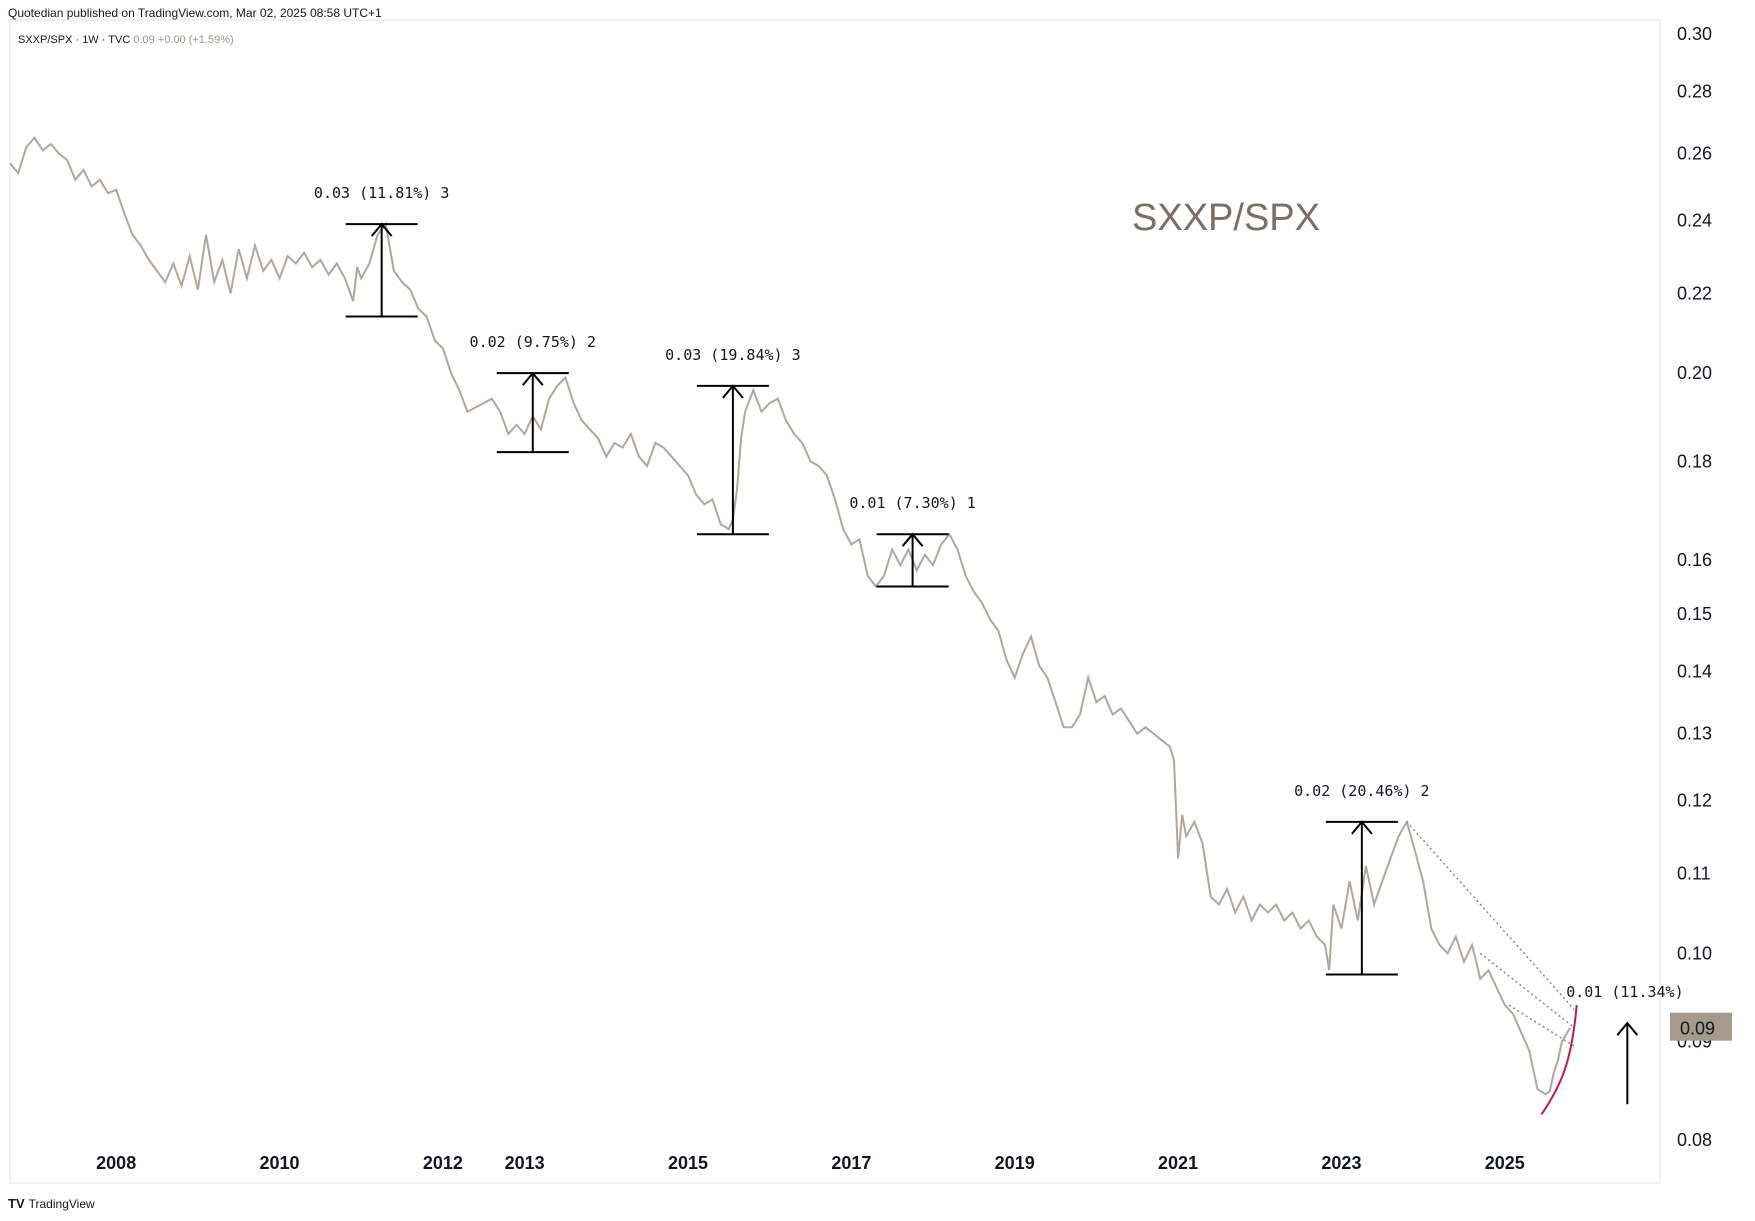 The image size is (1755, 1221). Describe the element at coordinates (1505, 1163) in the screenshot. I see `x-tick-label: 2025` at that location.